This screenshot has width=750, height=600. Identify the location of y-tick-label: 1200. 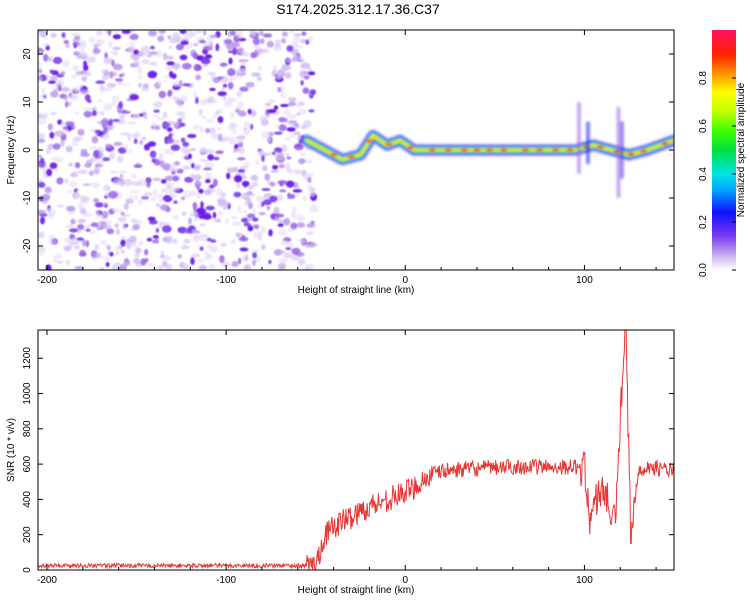
(27, 358).